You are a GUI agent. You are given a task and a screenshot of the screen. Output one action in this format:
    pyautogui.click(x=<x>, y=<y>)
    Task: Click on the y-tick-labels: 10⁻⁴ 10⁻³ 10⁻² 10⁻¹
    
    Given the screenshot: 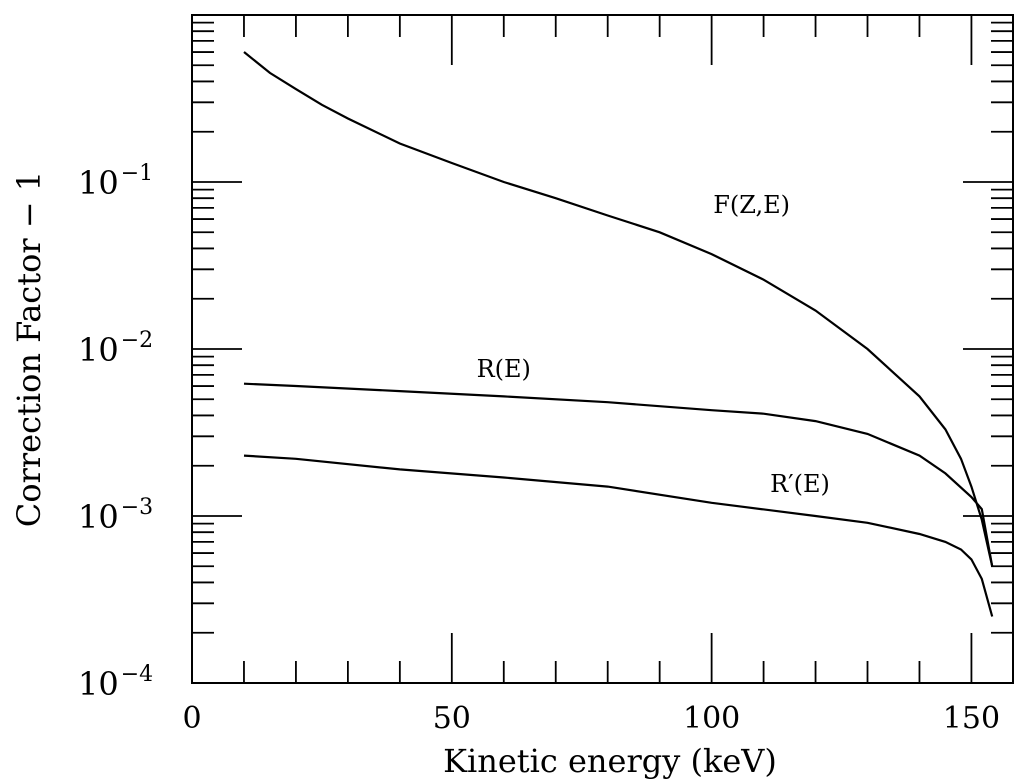 What is the action you would take?
    pyautogui.click(x=115, y=432)
    